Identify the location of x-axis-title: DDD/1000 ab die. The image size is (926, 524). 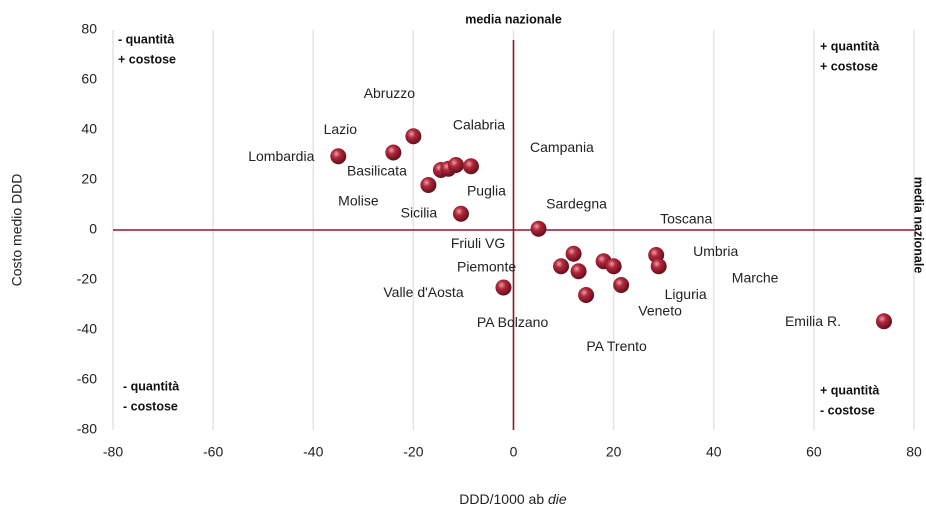
(513, 499).